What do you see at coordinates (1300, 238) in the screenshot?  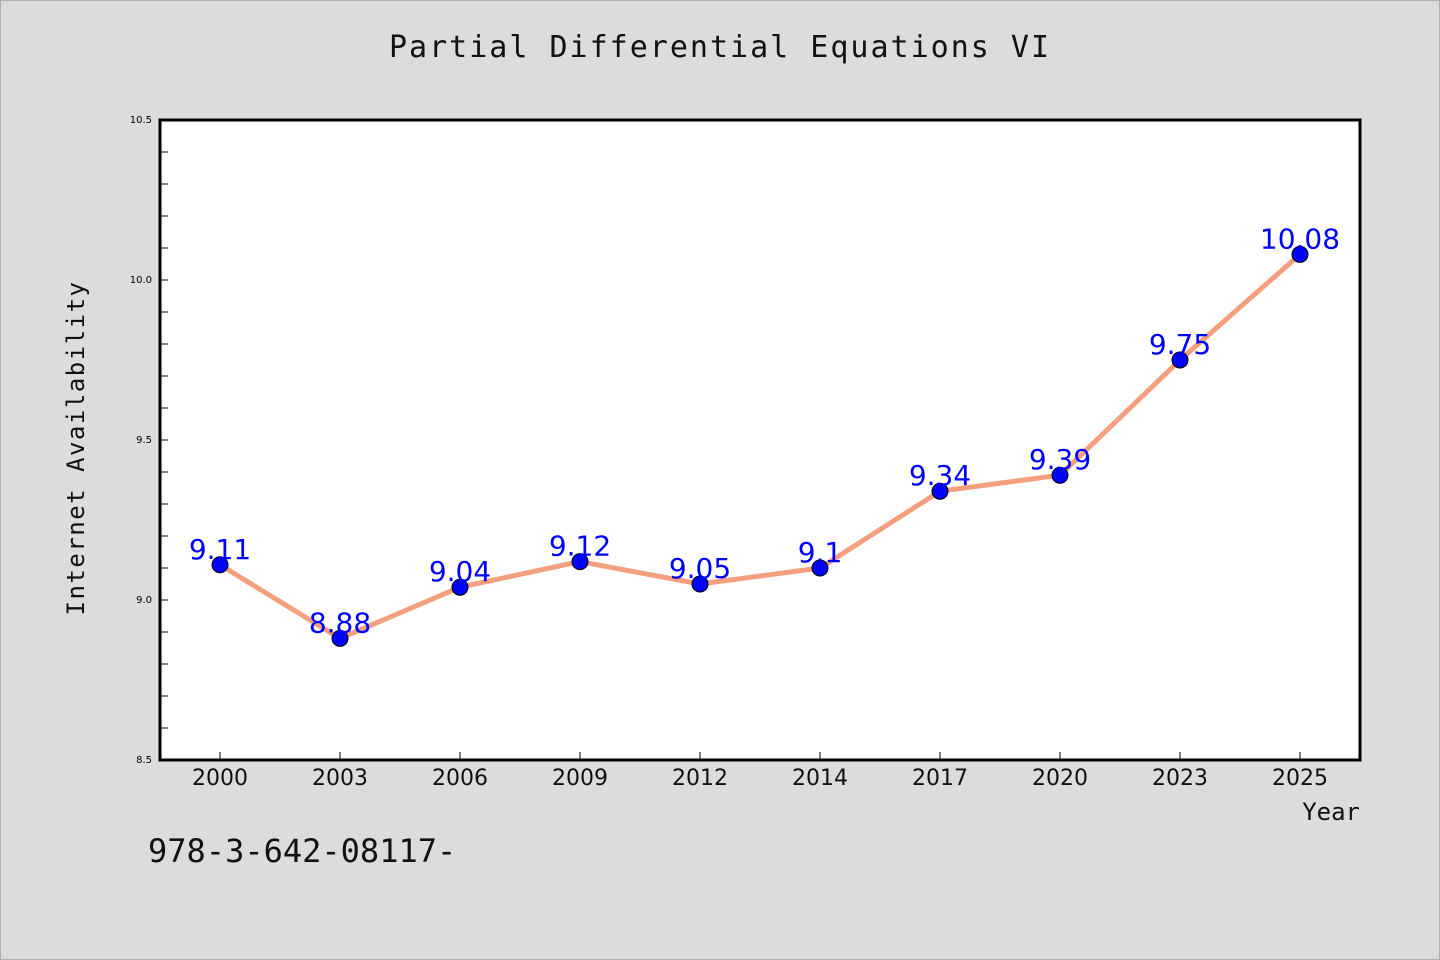 I see `data-label: 10.08` at bounding box center [1300, 238].